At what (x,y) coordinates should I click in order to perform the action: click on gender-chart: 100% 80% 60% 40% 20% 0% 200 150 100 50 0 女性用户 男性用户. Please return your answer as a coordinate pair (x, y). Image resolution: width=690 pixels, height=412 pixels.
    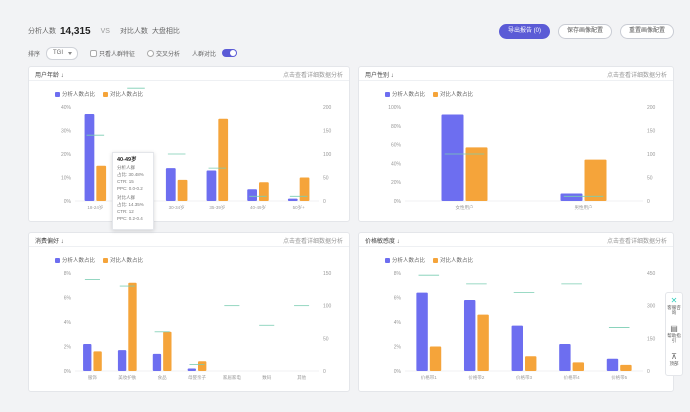
    Looking at the image, I should click on (522, 158).